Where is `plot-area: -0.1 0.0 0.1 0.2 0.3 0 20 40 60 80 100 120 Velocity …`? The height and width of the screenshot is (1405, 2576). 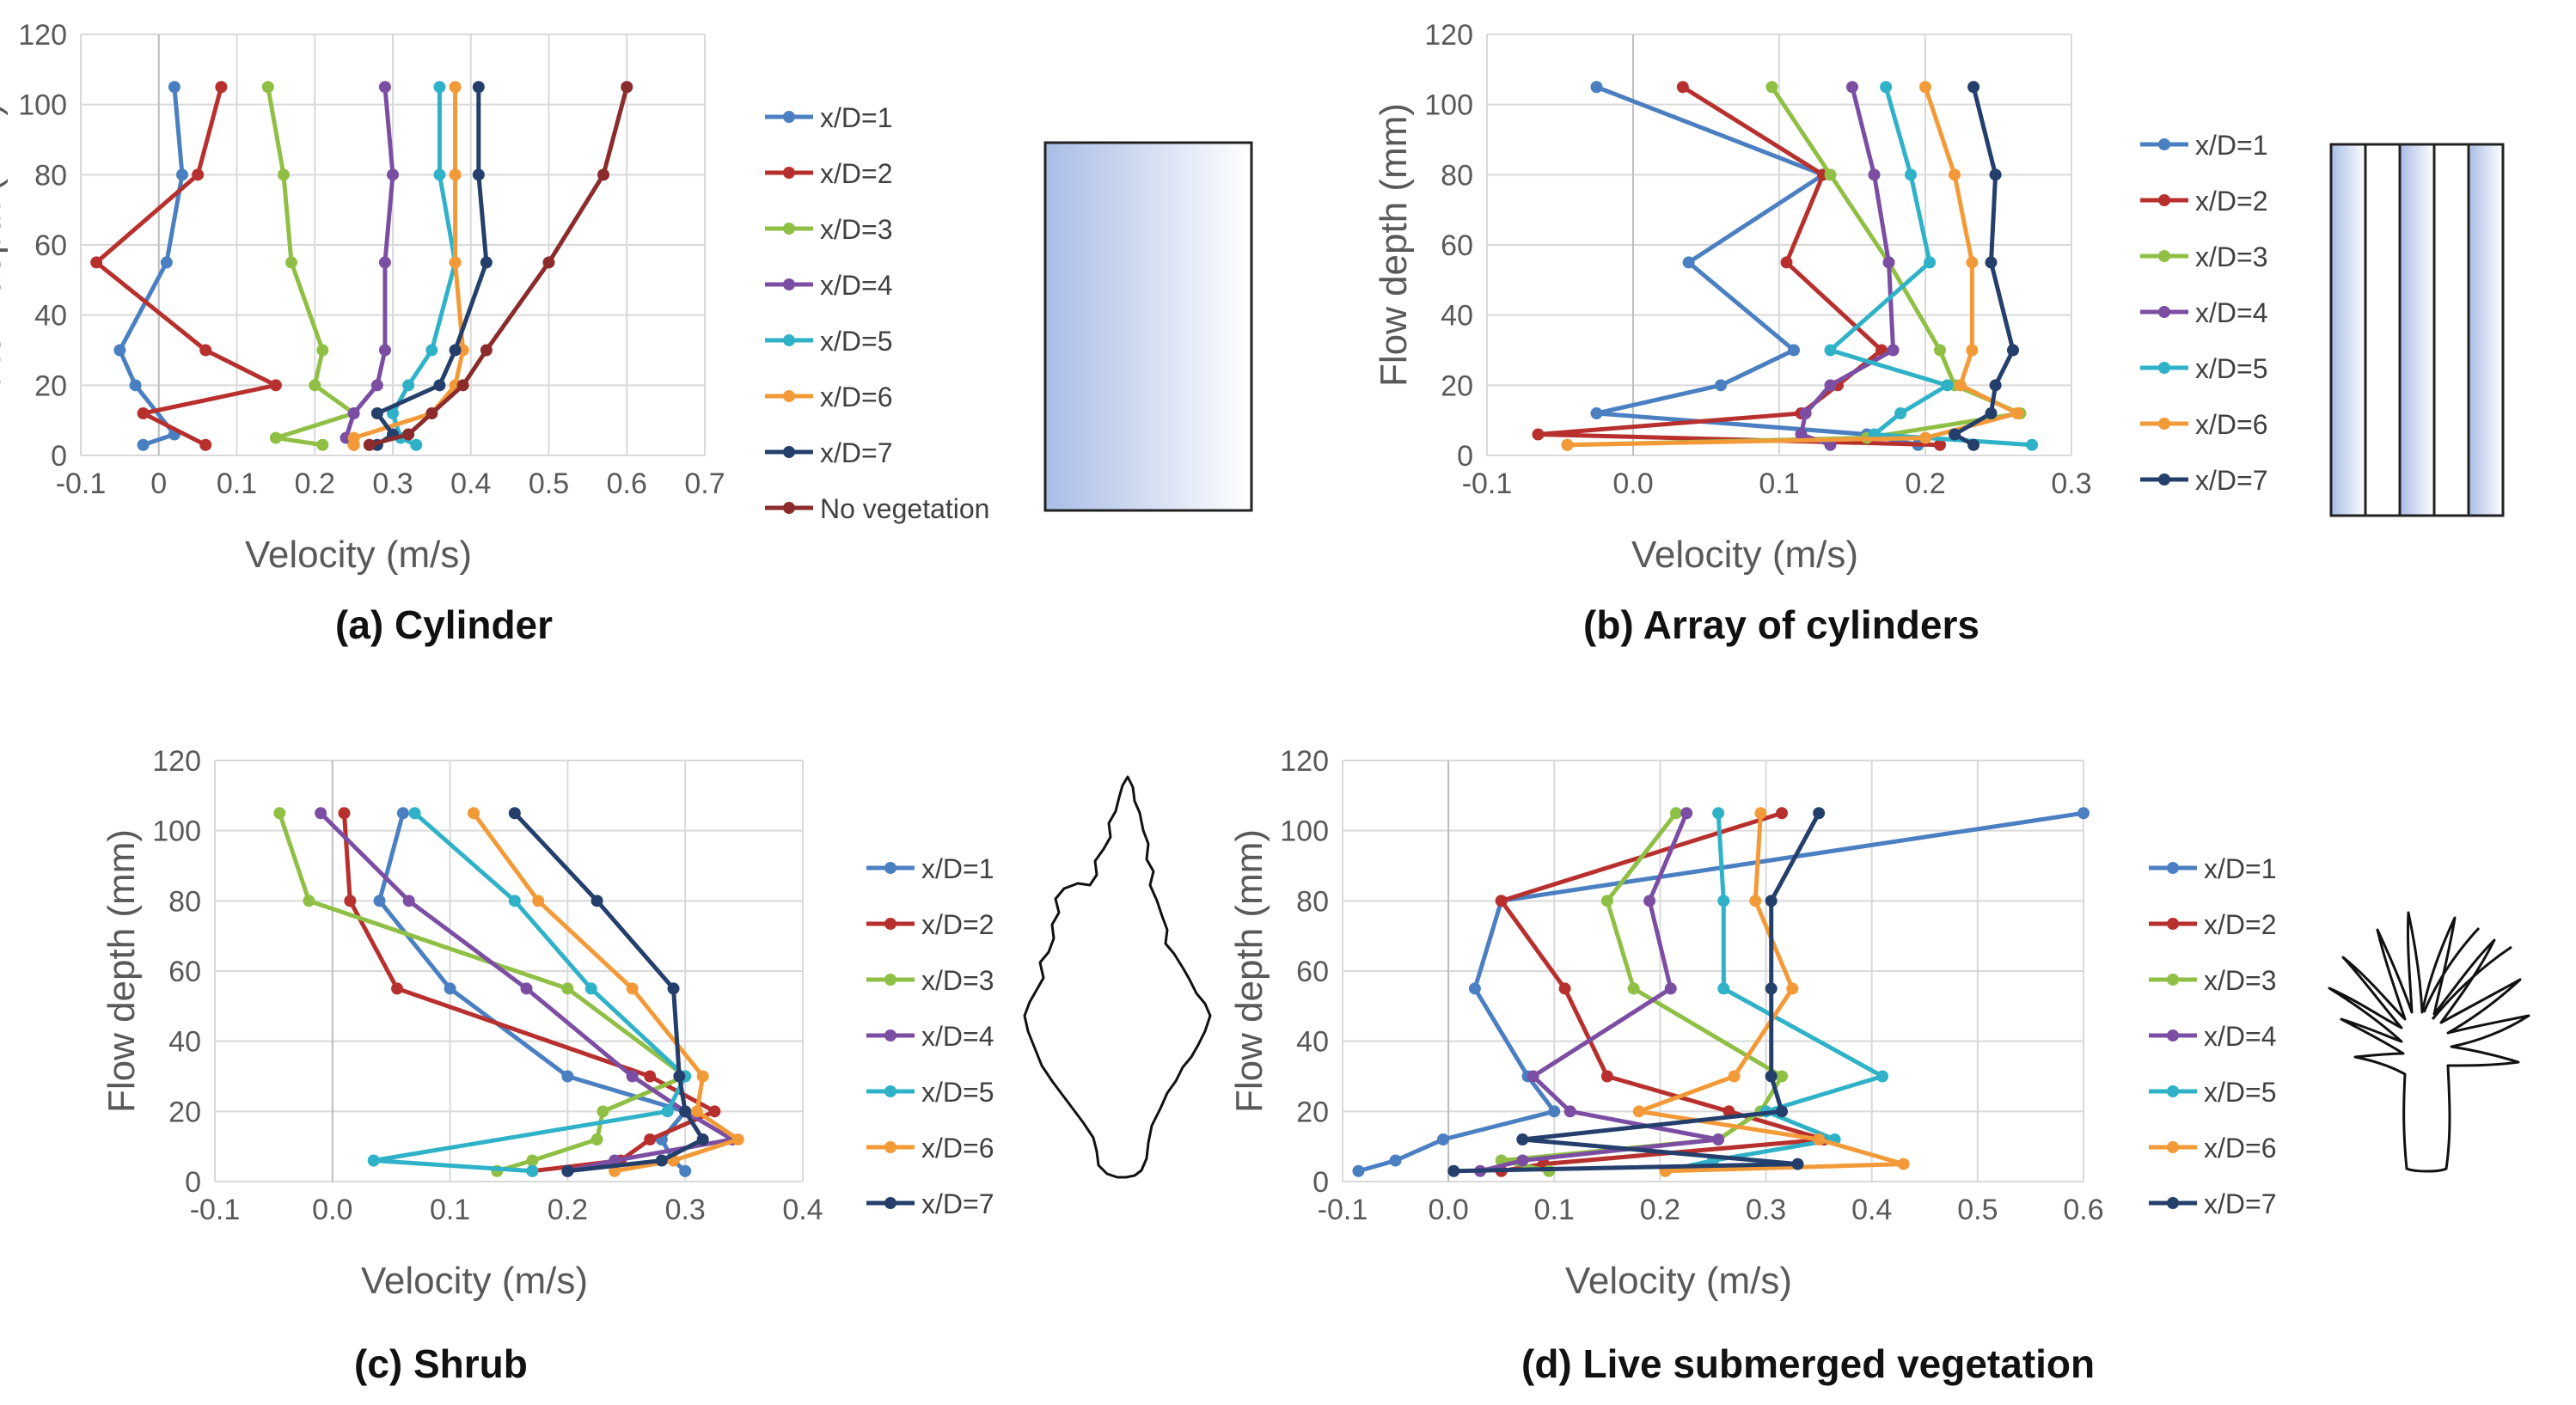
plot-area: -0.1 0.0 0.1 0.2 0.3 0 20 40 60 80 100 120 Velocity … is located at coordinates (1732, 297).